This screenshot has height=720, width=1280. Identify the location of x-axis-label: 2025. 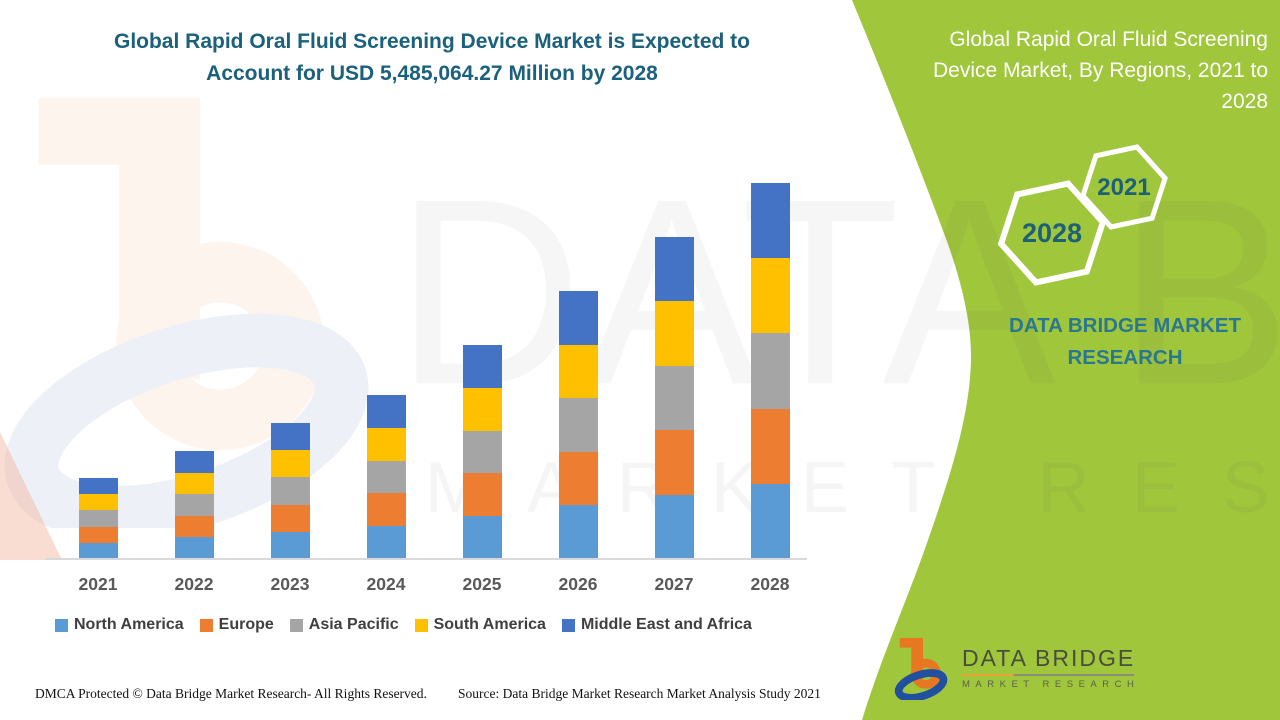
(482, 584).